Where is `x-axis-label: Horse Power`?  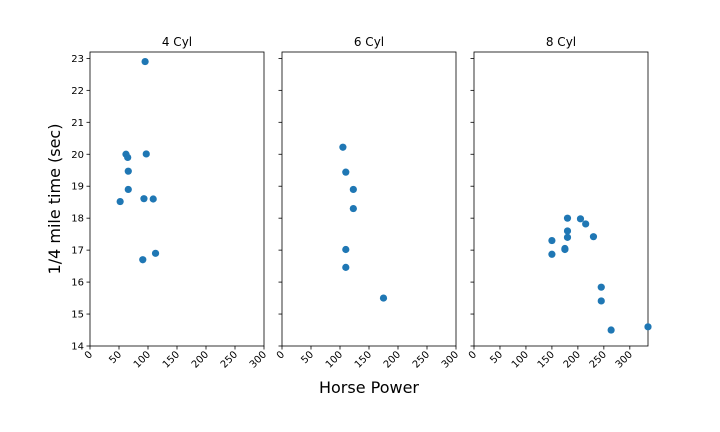
x-axis-label: Horse Power is located at coordinates (369, 387).